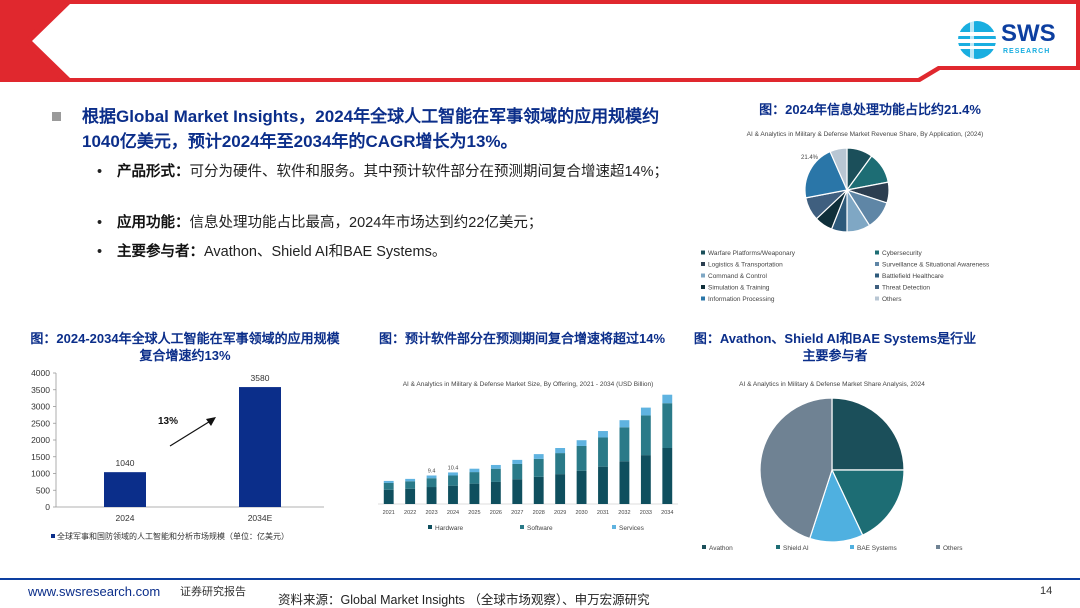 Image resolution: width=1080 pixels, height=608 pixels. Describe the element at coordinates (540, 528) in the screenshot. I see `legend-entry: Software` at that location.